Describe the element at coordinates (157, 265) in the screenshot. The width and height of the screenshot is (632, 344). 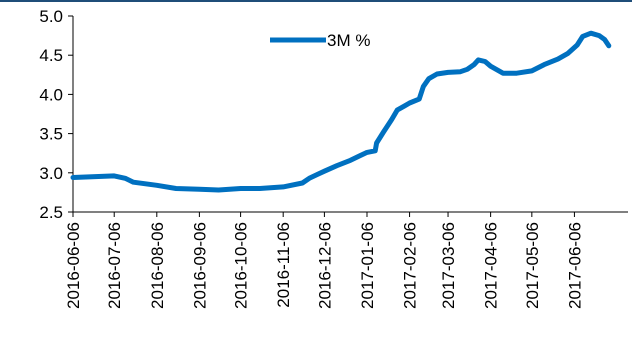
I see `x-tick-label: 2016-08-06` at that location.